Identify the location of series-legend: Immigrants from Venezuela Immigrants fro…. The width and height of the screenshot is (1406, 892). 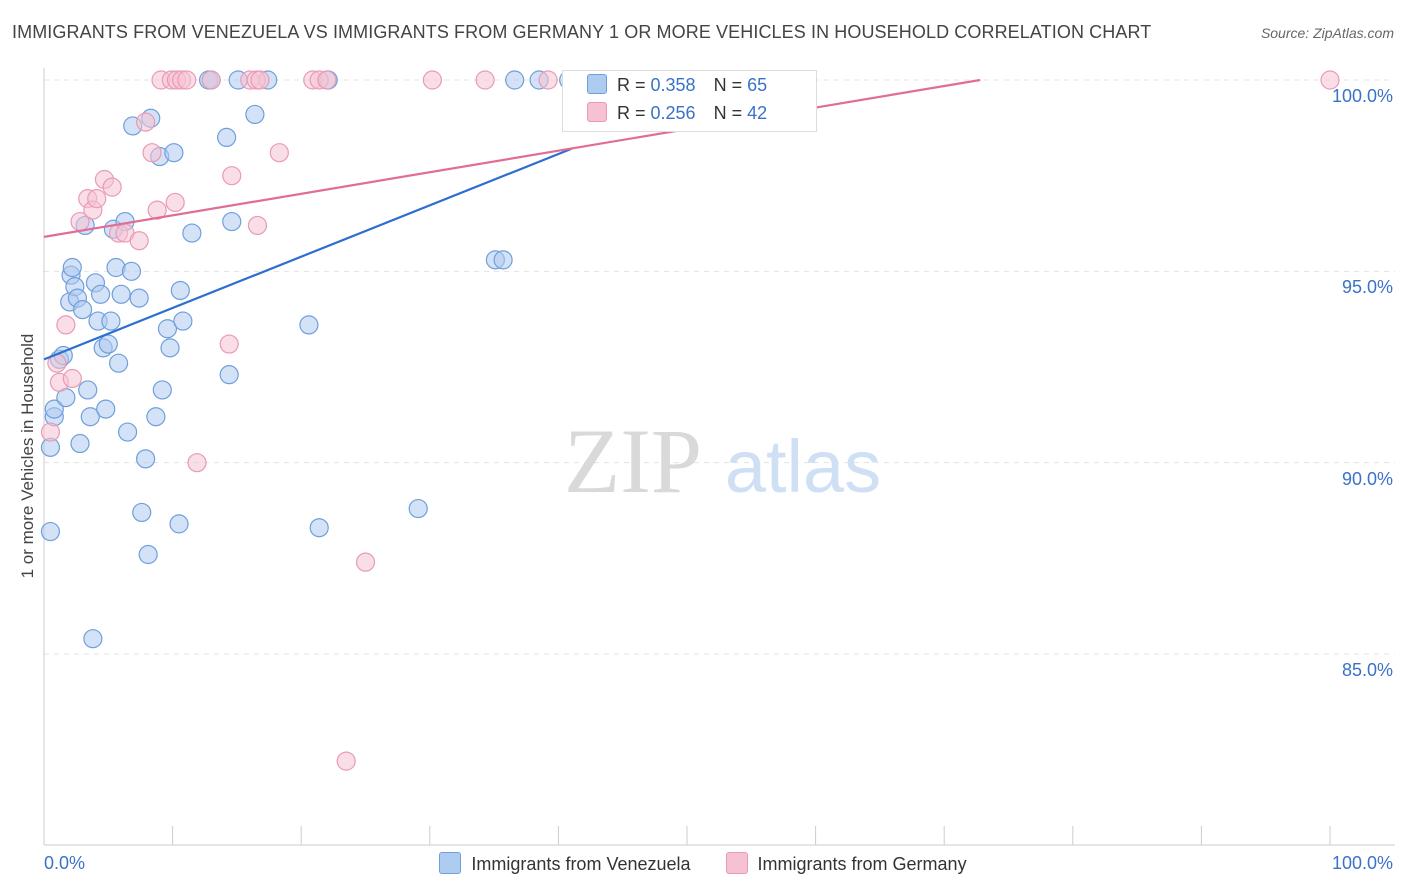
(703, 863).